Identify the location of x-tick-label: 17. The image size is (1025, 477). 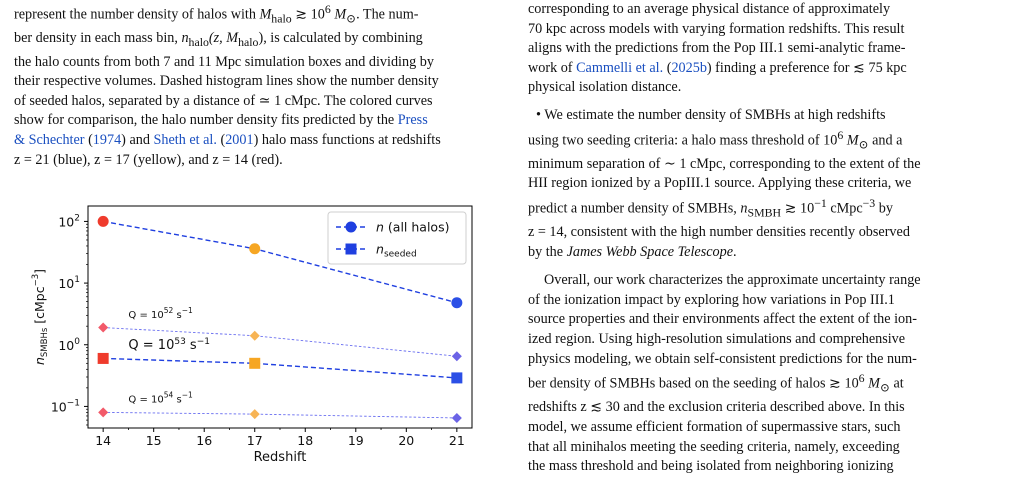
(255, 440).